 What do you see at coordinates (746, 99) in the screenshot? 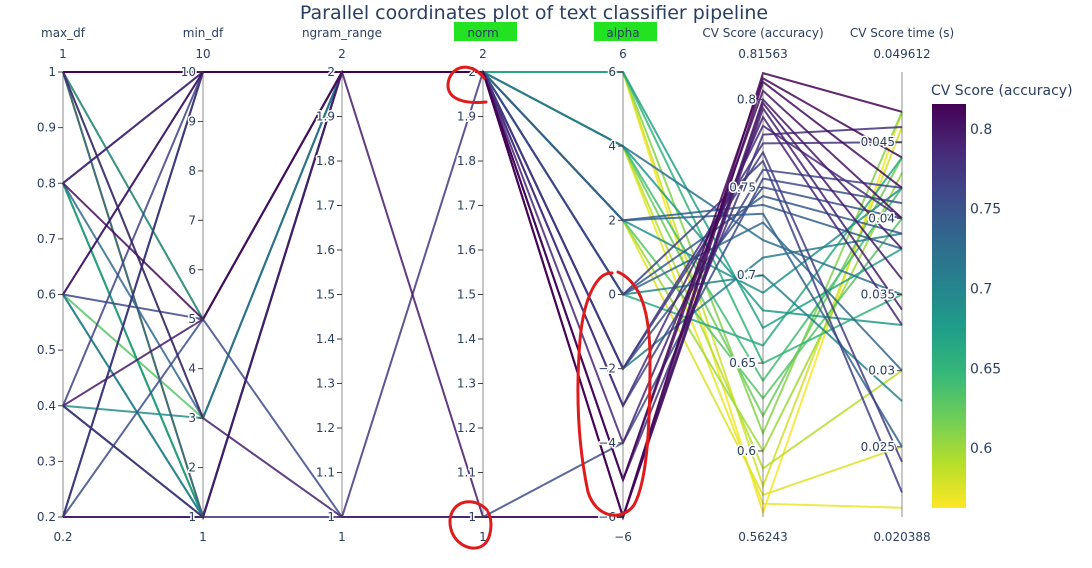
I see `tick-label: 0.8` at bounding box center [746, 99].